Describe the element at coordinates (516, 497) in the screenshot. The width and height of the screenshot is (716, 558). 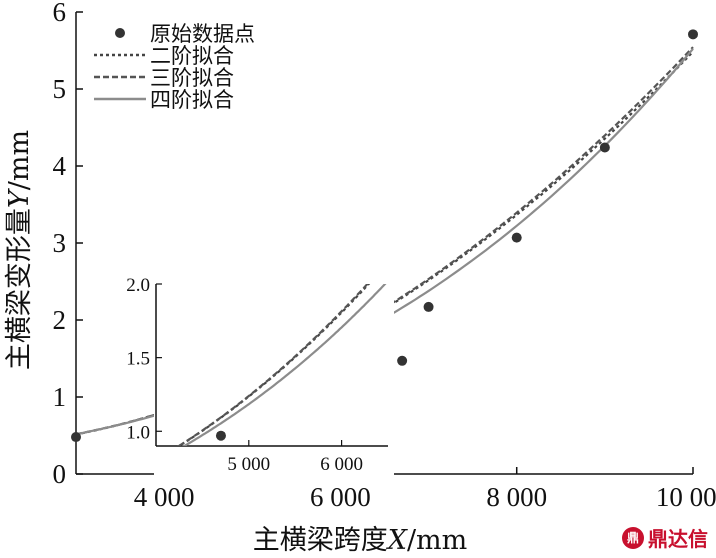
I see `x-tick-label: 8 000` at that location.